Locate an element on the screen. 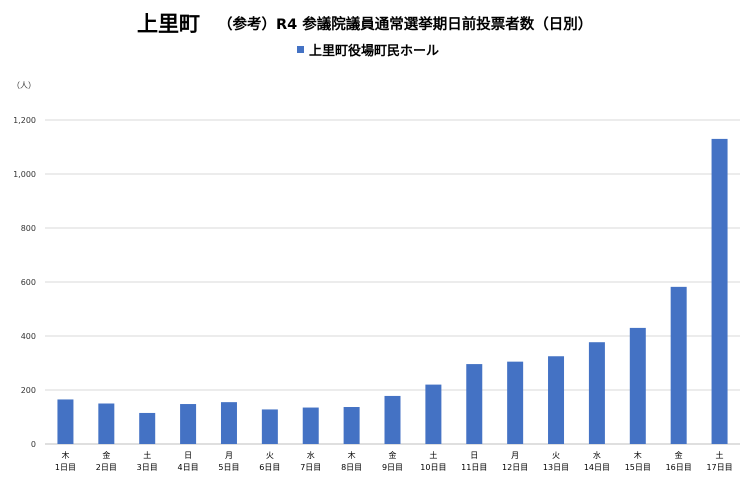  y-tick-label: 200 is located at coordinates (28, 390).